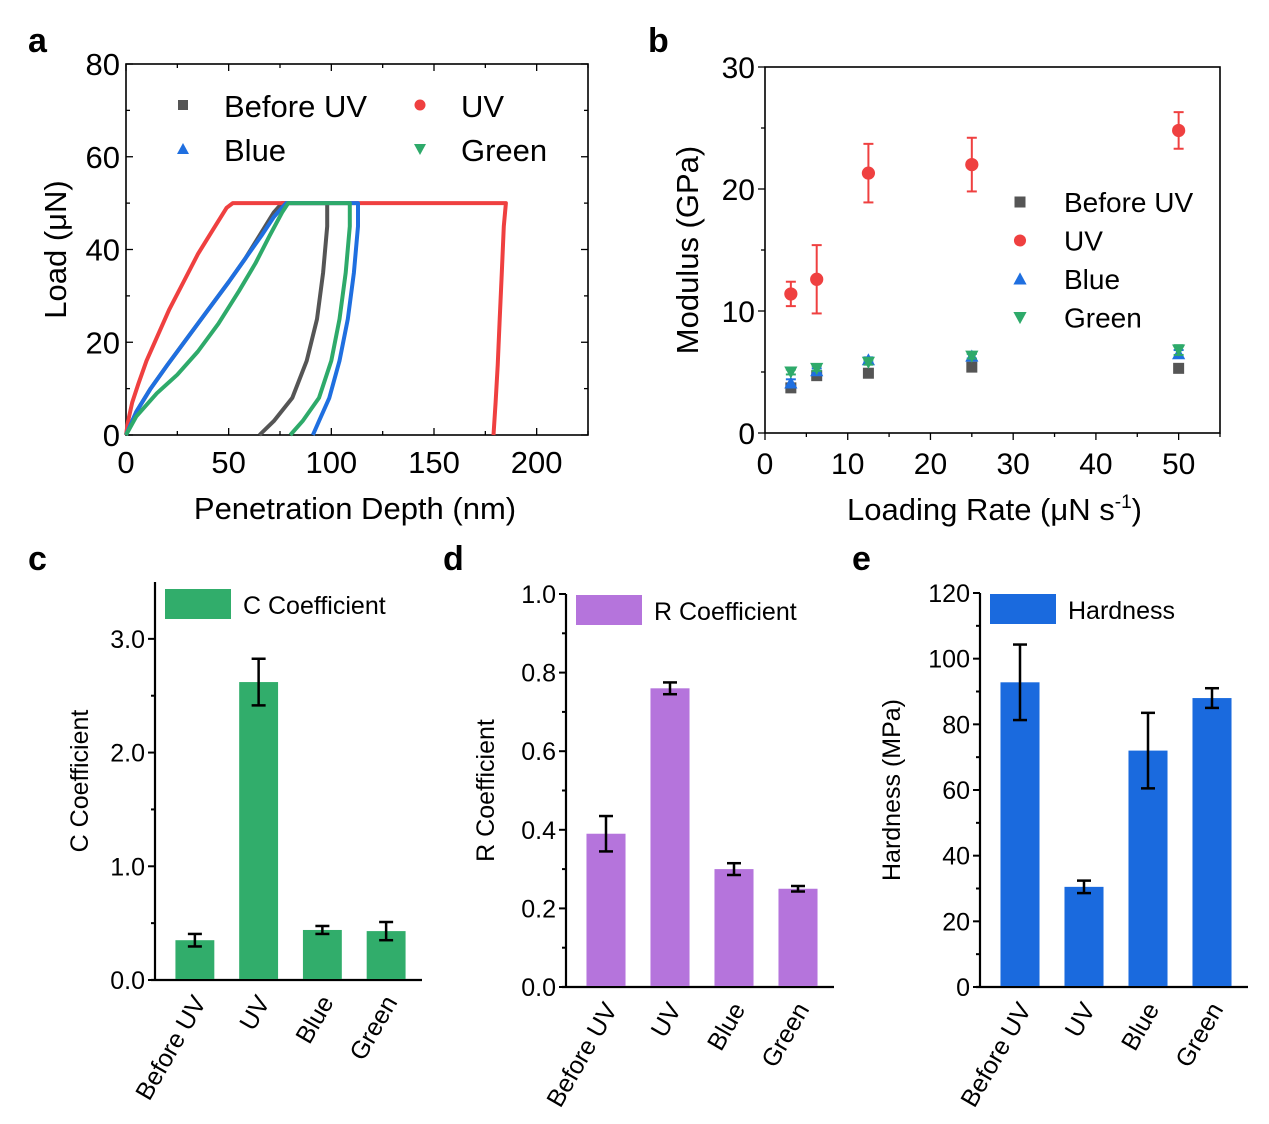  What do you see at coordinates (1199, 1035) in the screenshot?
I see `x-tick-label: Green` at bounding box center [1199, 1035].